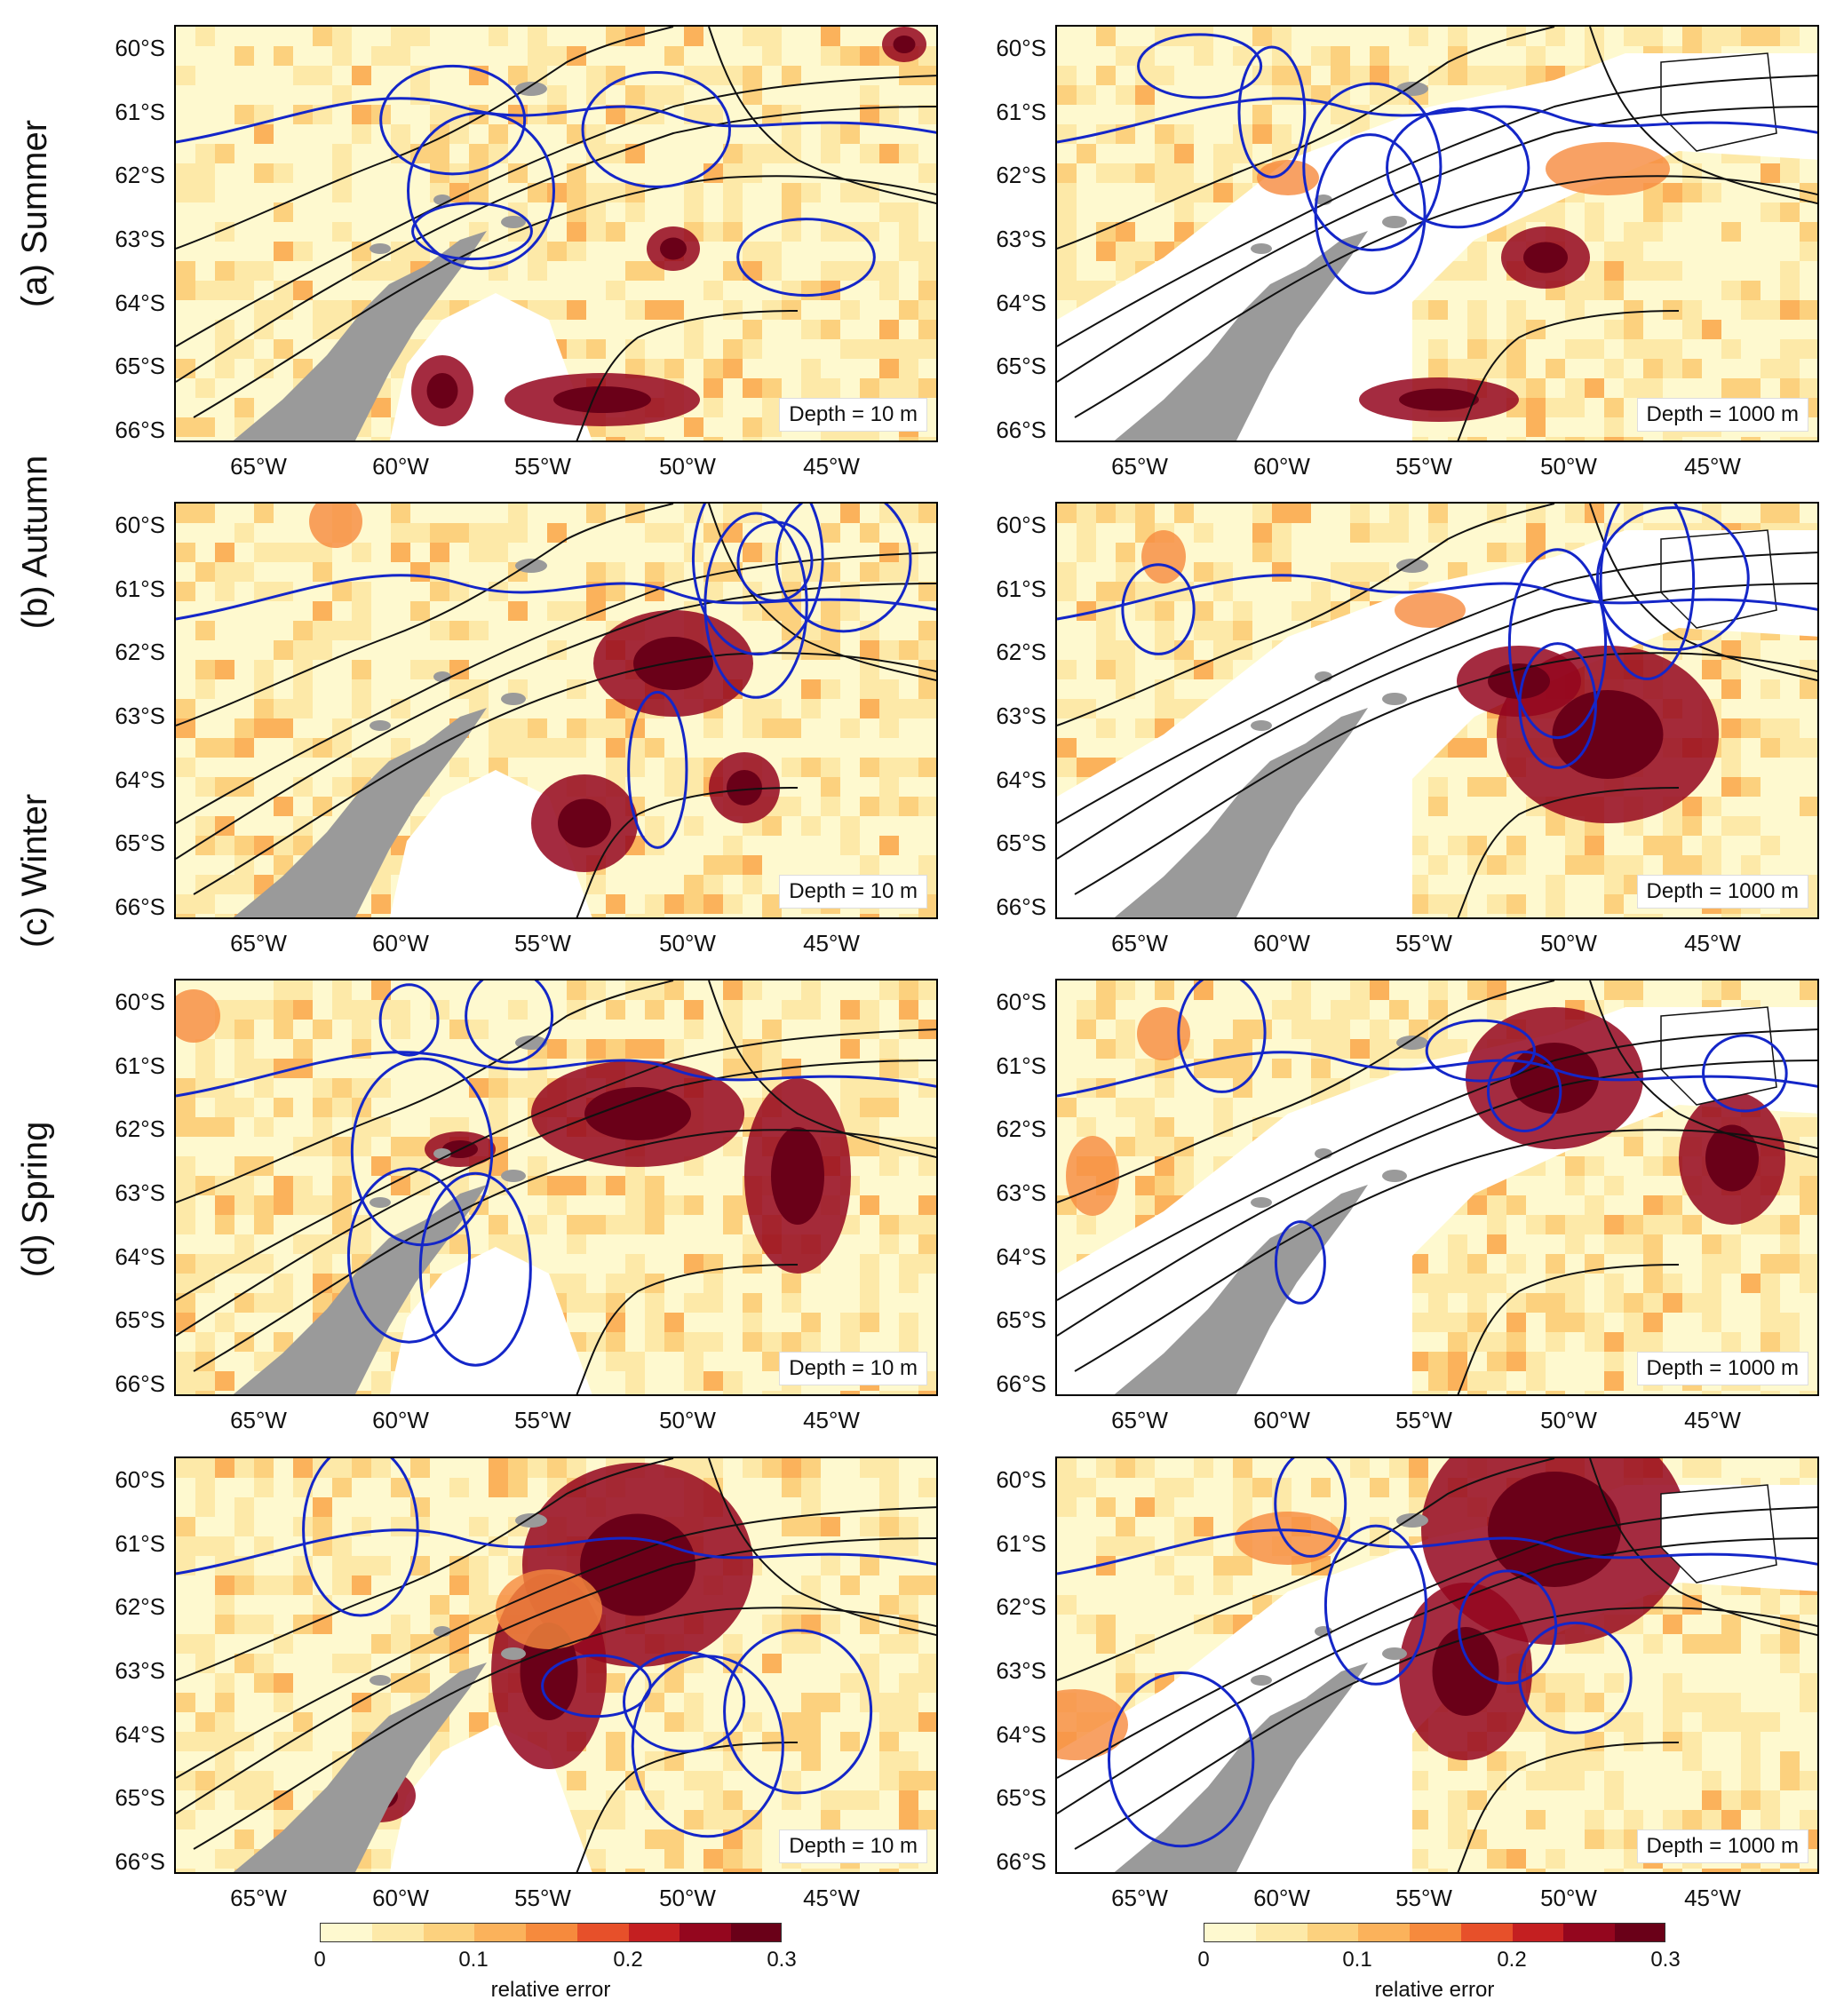  I want to click on colorbar-gradient, so click(551, 1932).